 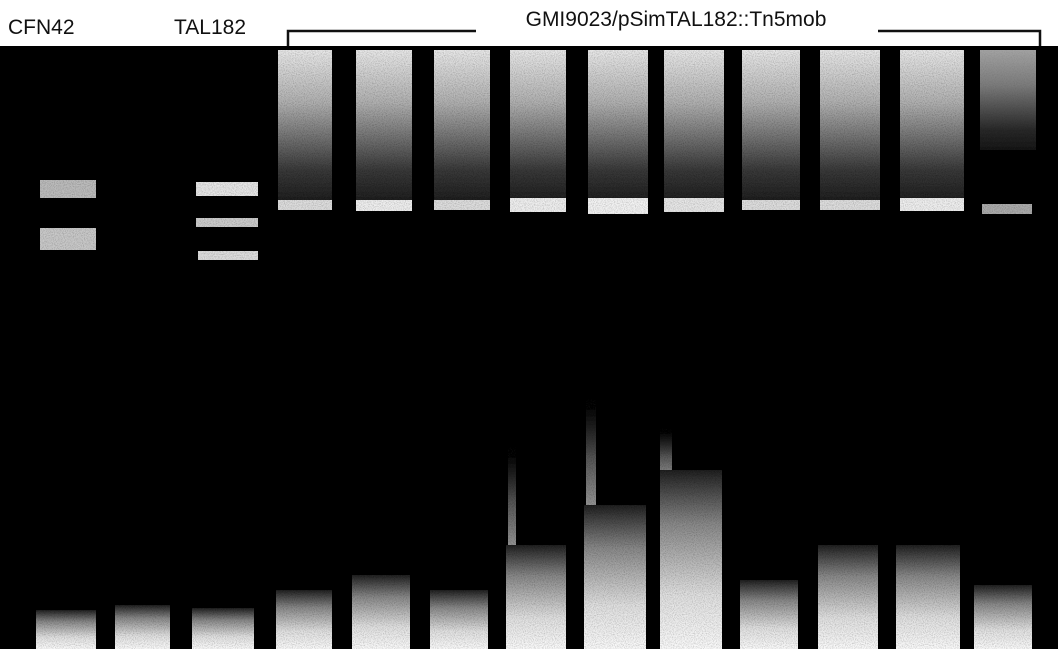 I want to click on group-label: GMI9023/pSimTAL182::Tn5mob, so click(x=676, y=19).